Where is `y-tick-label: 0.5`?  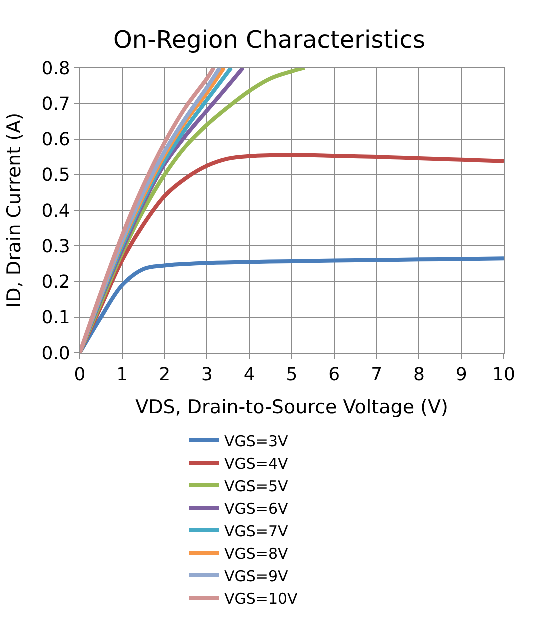
y-tick-label: 0.5 is located at coordinates (56, 175).